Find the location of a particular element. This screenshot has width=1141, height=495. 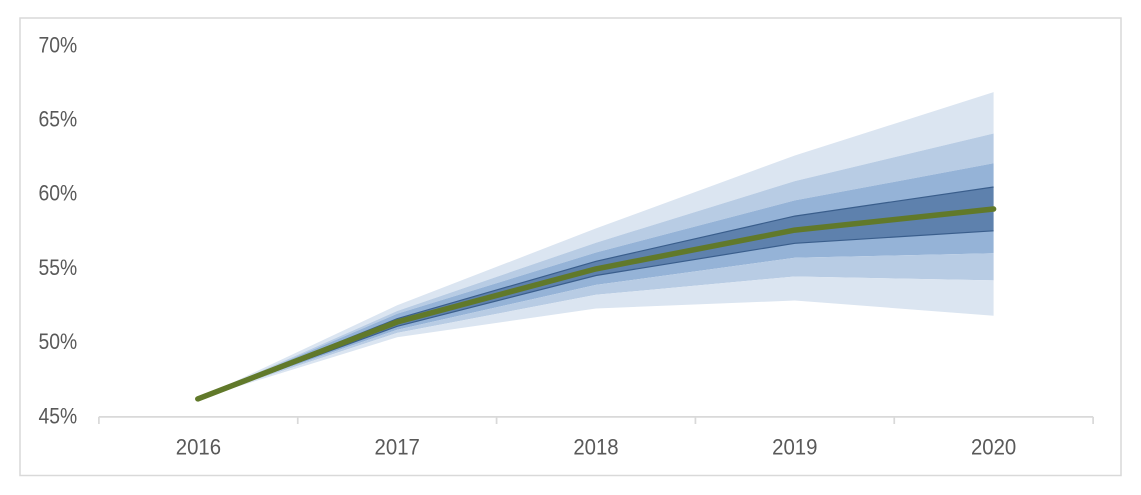

svg-text: 45% is located at coordinates (58, 415).